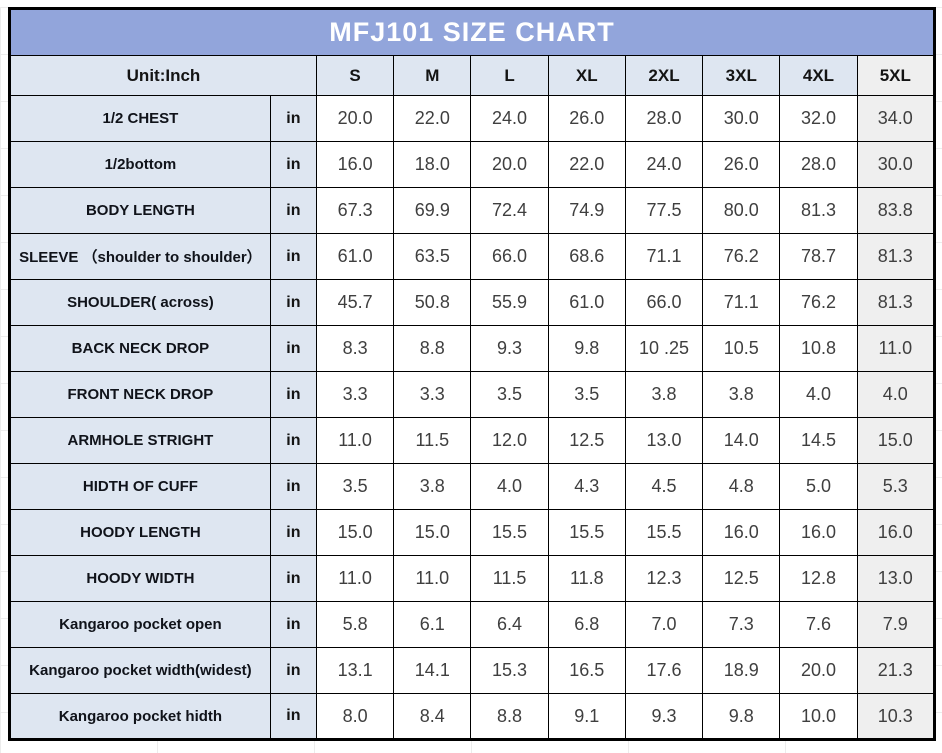  What do you see at coordinates (140, 394) in the screenshot?
I see `row-label: FRONT NECK DROP` at bounding box center [140, 394].